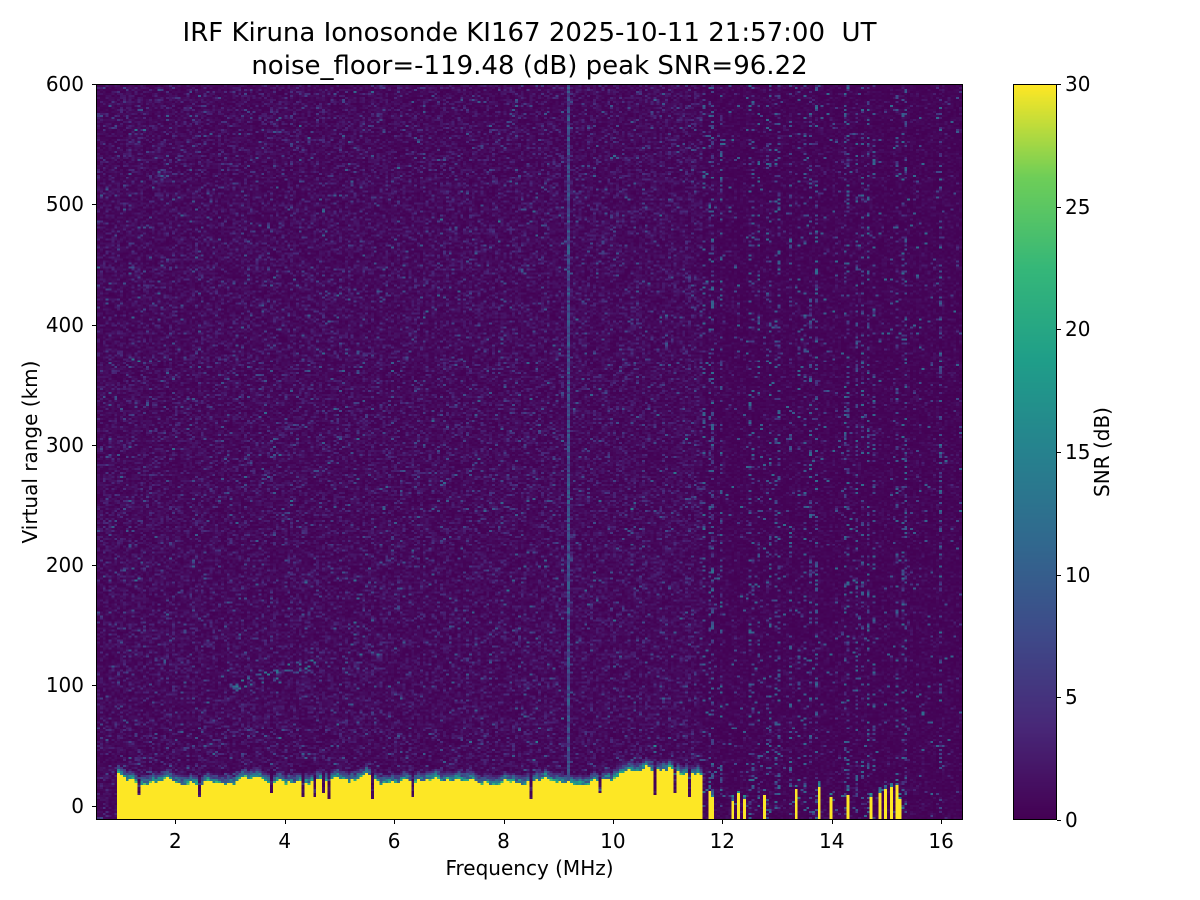 The width and height of the screenshot is (1200, 900). What do you see at coordinates (613, 841) in the screenshot?
I see `x-tick-label: 10` at bounding box center [613, 841].